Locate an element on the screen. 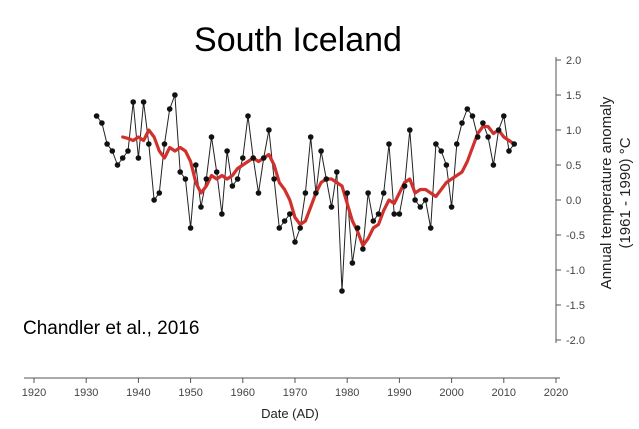 The image size is (639, 429). y-tick-label: 2.0 is located at coordinates (573, 61).